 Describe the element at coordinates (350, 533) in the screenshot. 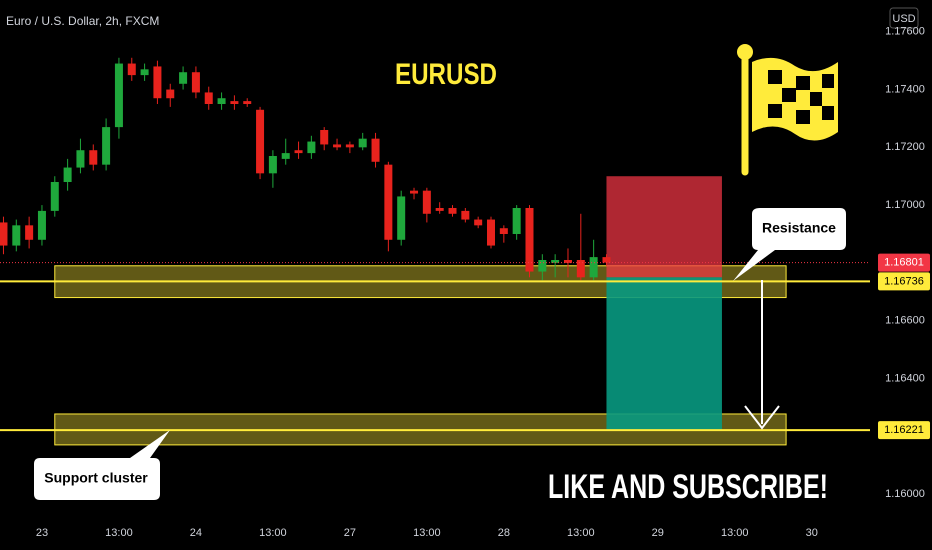

I see `x-tick-label: 27` at that location.